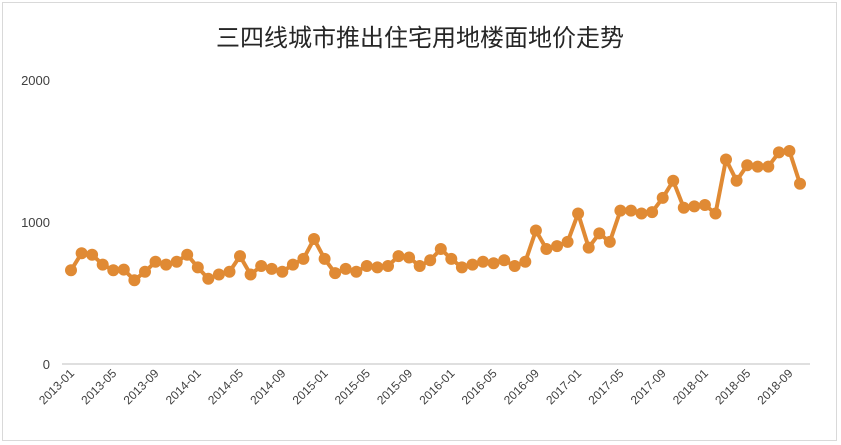  What do you see at coordinates (605, 386) in the screenshot?
I see `x-tick-label: 2017-05` at bounding box center [605, 386].